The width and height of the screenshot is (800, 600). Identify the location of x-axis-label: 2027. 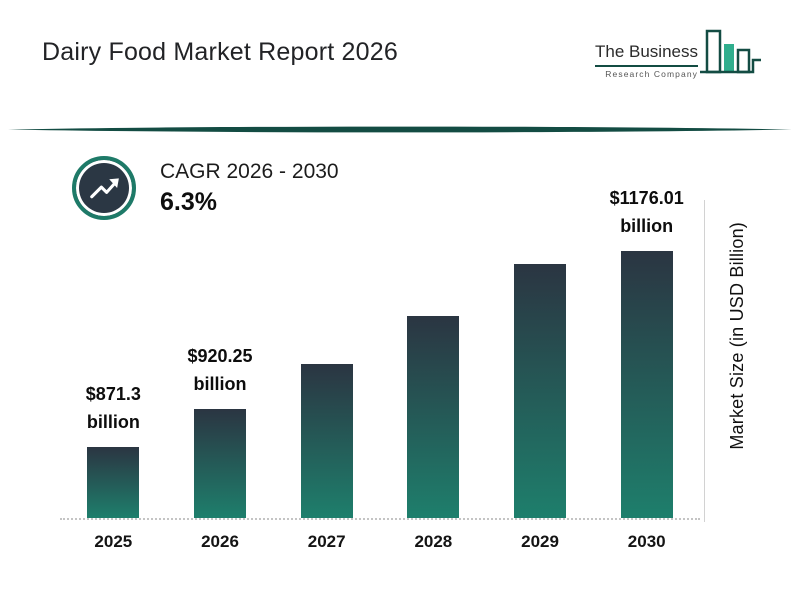
(326, 541).